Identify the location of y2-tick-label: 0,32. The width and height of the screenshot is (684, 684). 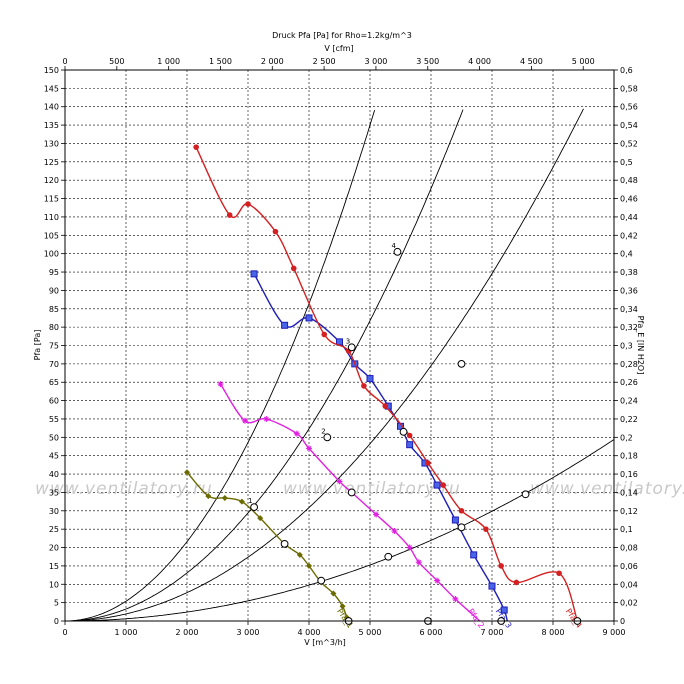
(629, 327).